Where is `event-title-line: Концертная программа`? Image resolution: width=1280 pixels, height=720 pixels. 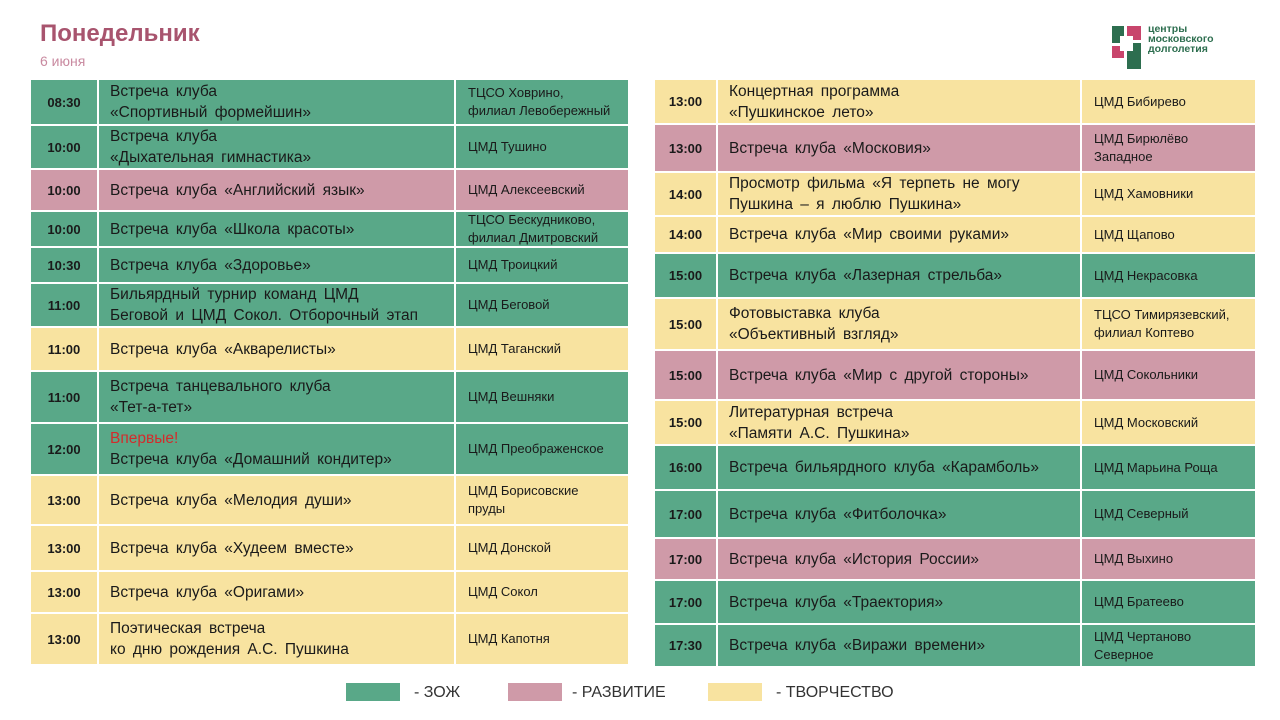 event-title-line: Концертная программа is located at coordinates (814, 91).